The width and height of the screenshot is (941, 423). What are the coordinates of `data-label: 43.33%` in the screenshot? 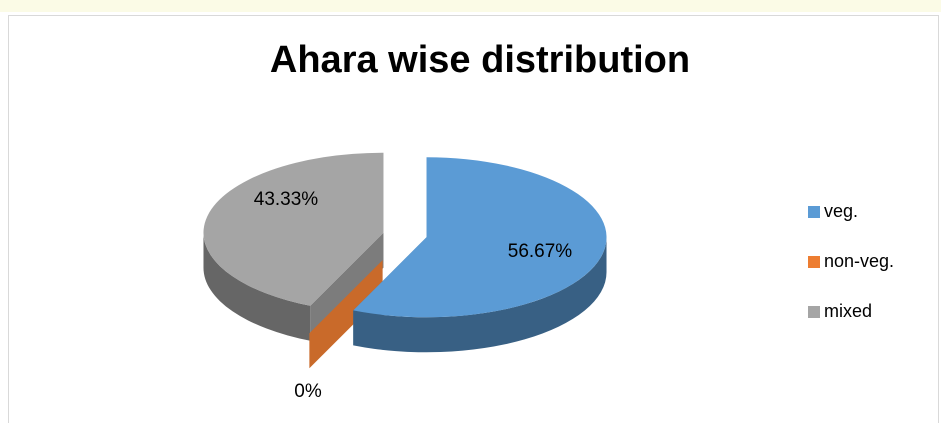 It's located at (286, 199).